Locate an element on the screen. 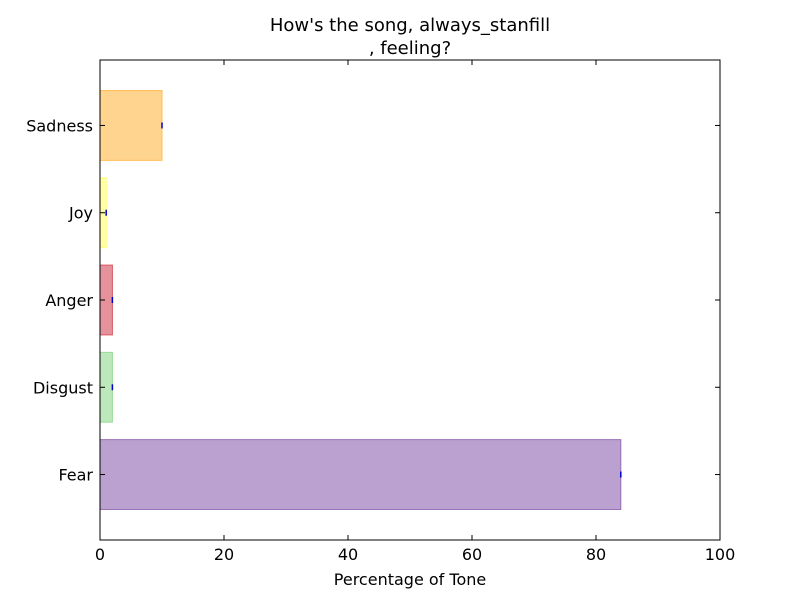 The width and height of the screenshot is (800, 600). y-tick-label-joy: Joy is located at coordinates (80, 213).